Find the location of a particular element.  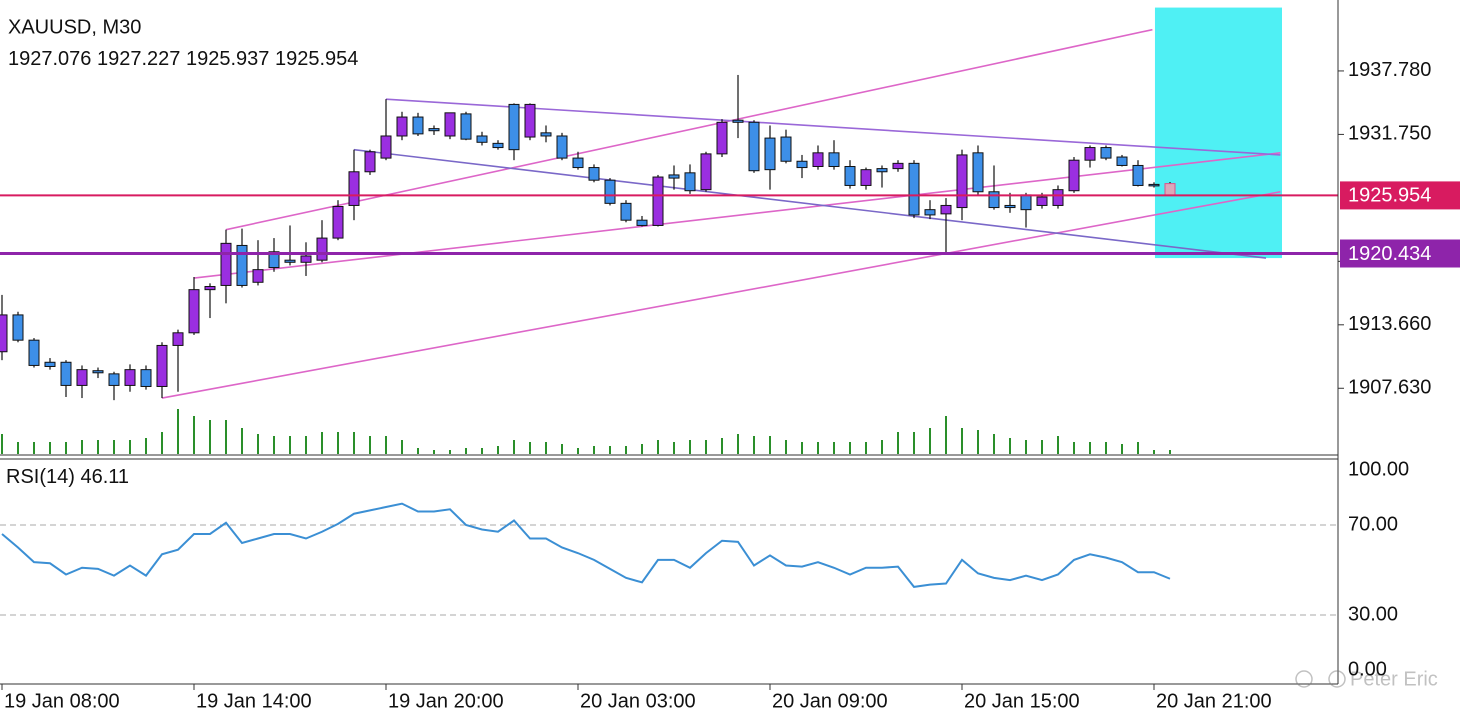

y-tick-label: 1931.750 is located at coordinates (1389, 134).